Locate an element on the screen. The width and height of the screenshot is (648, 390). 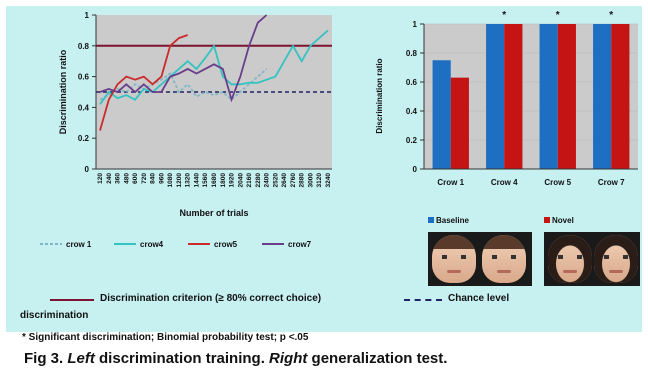
left-x-tick-label: 2160 is located at coordinates (249, 180).